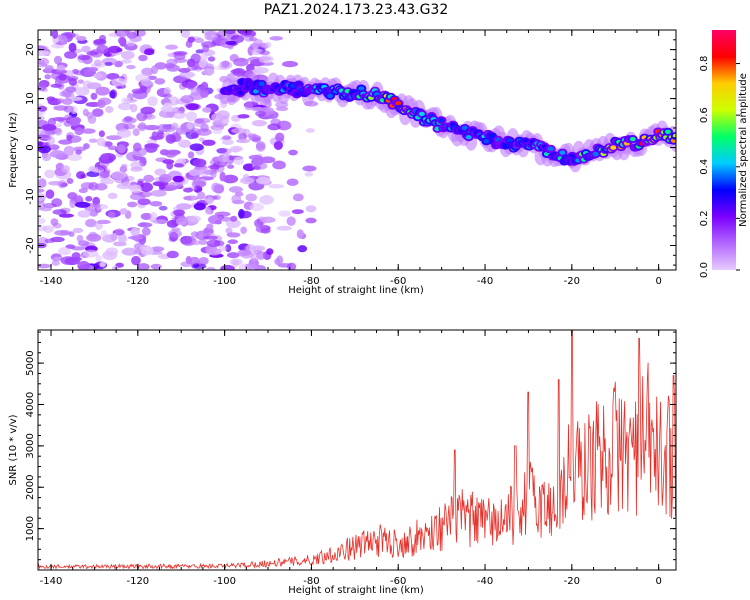  Describe the element at coordinates (658, 281) in the screenshot. I see `spectrogram-xtick-label: 0` at that location.